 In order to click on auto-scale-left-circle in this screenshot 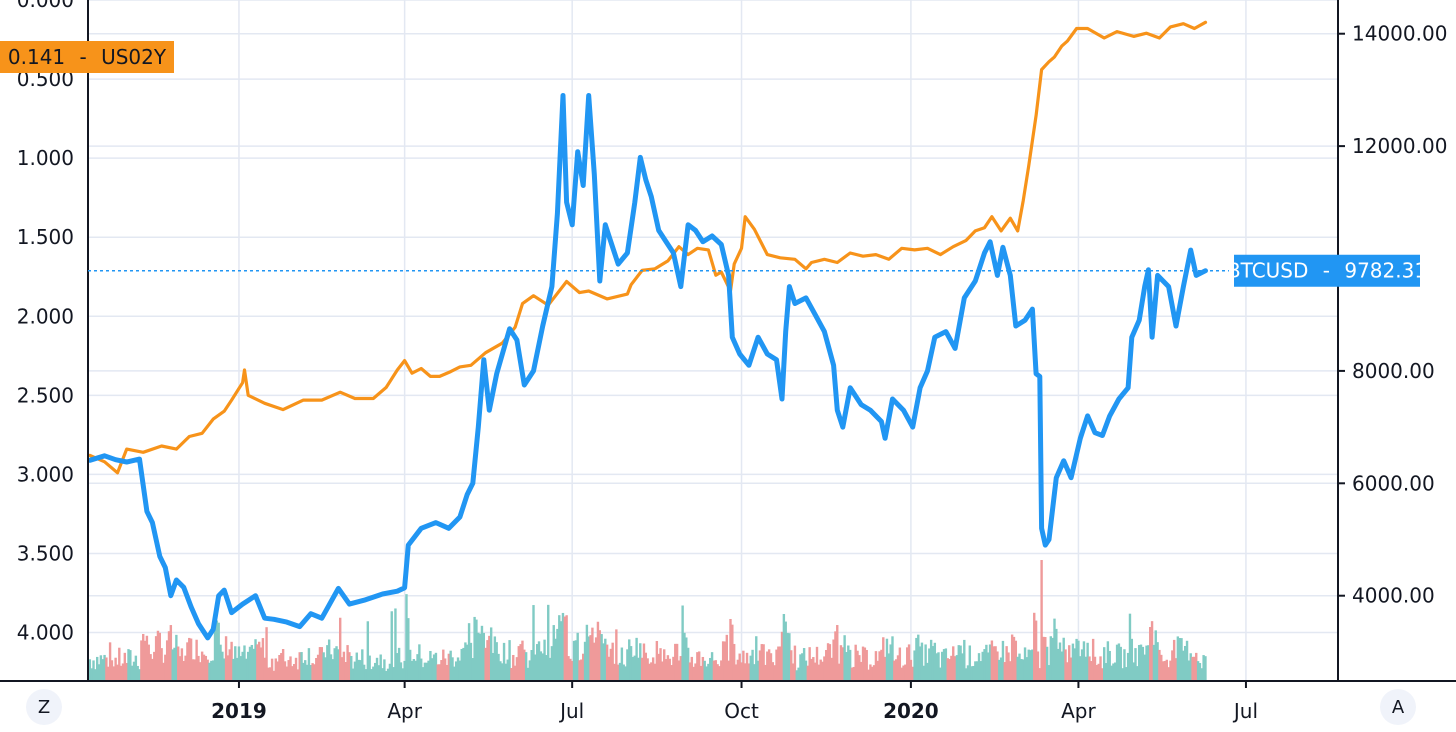, I will do `click(44, 707)`.